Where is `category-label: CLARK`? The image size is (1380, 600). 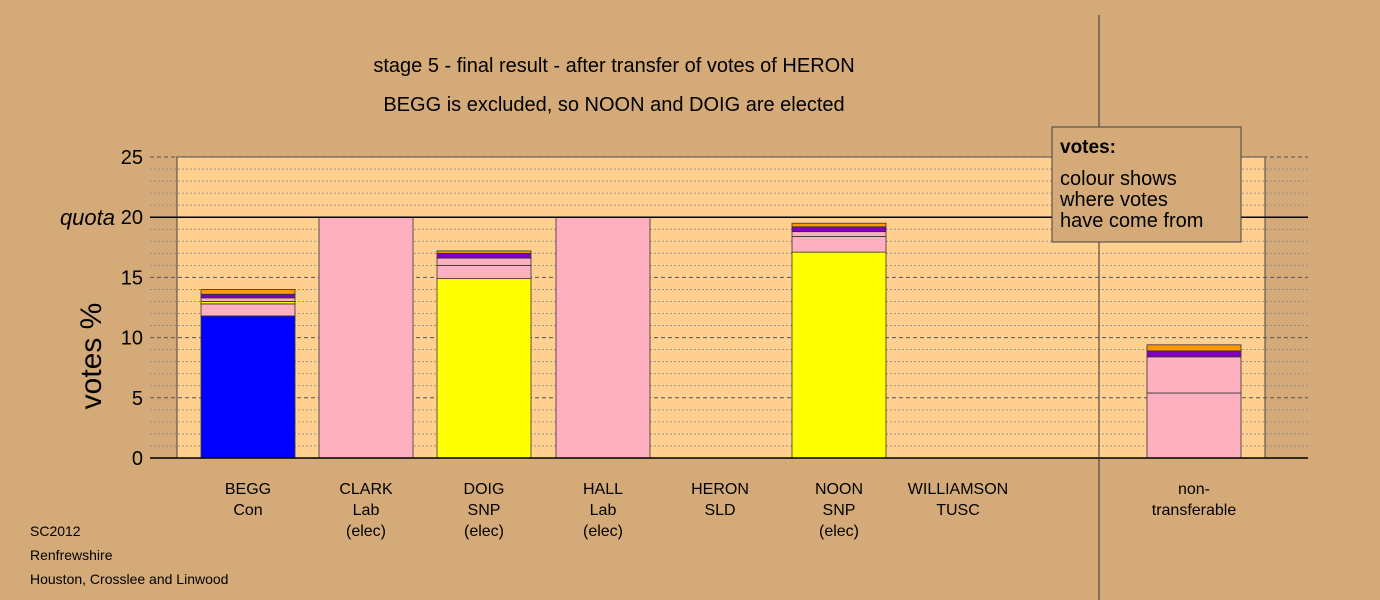
category-label: CLARK is located at coordinates (366, 489).